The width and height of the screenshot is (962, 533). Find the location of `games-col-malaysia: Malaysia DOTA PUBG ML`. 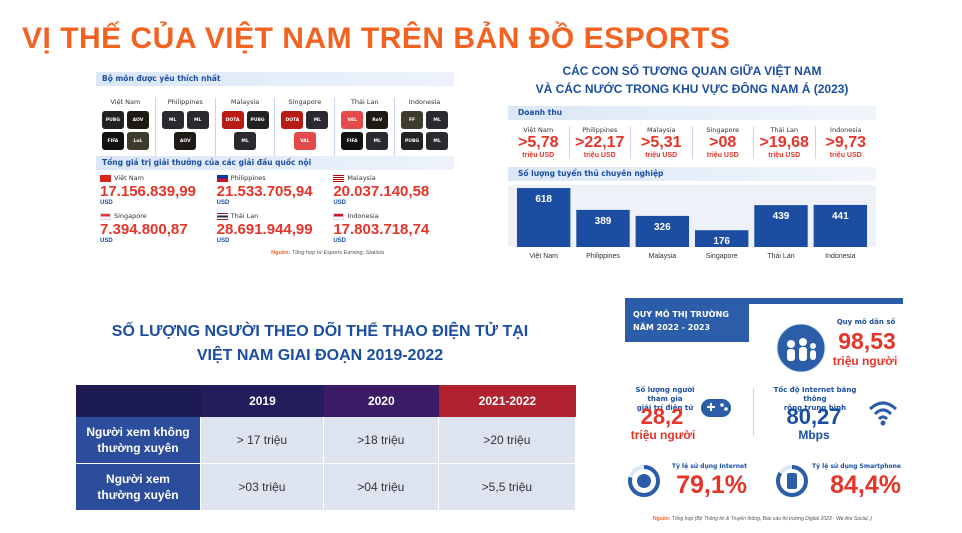

games-col-malaysia: Malaysia DOTA PUBG ML is located at coordinates (246, 127).